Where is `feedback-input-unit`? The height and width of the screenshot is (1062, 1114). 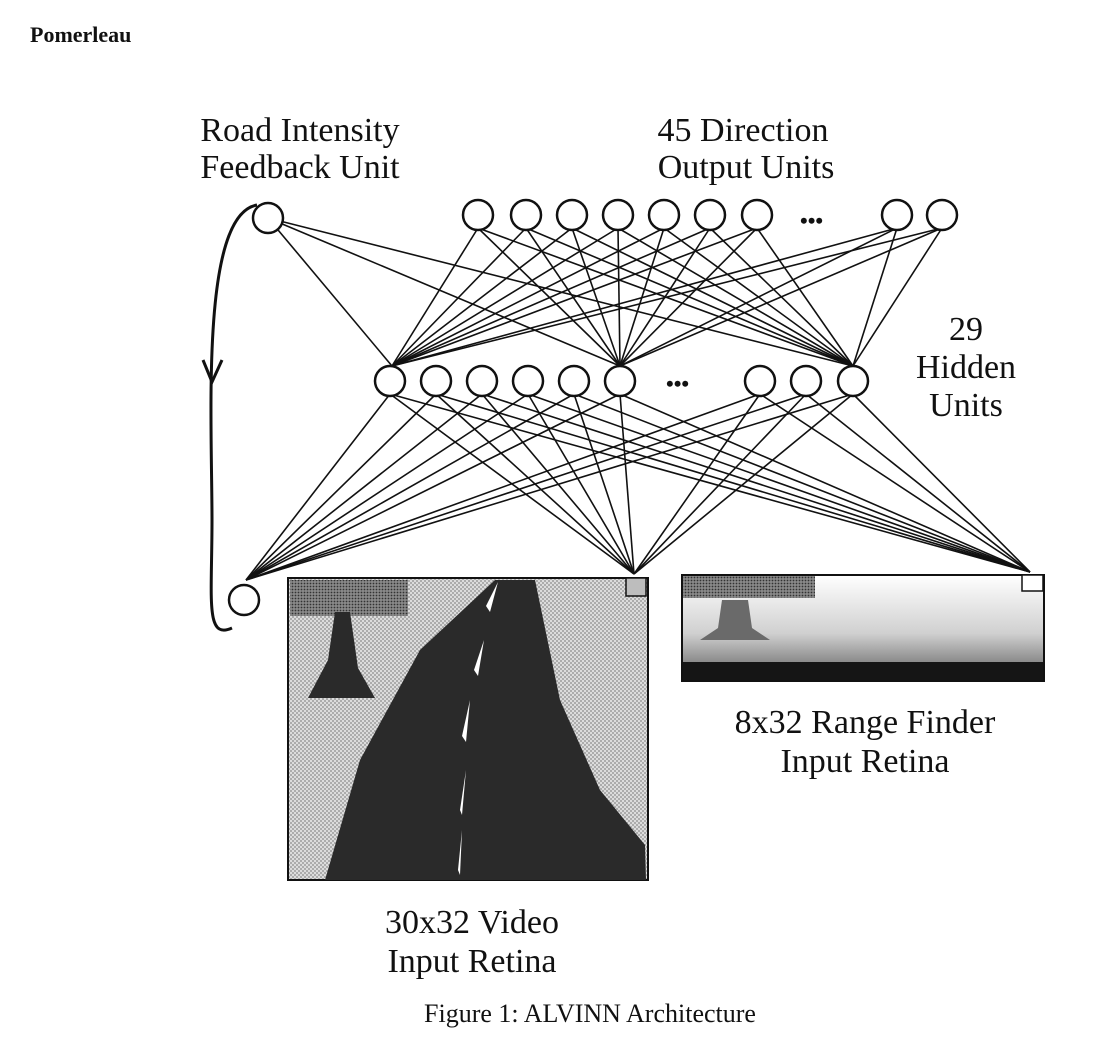 feedback-input-unit is located at coordinates (244, 600).